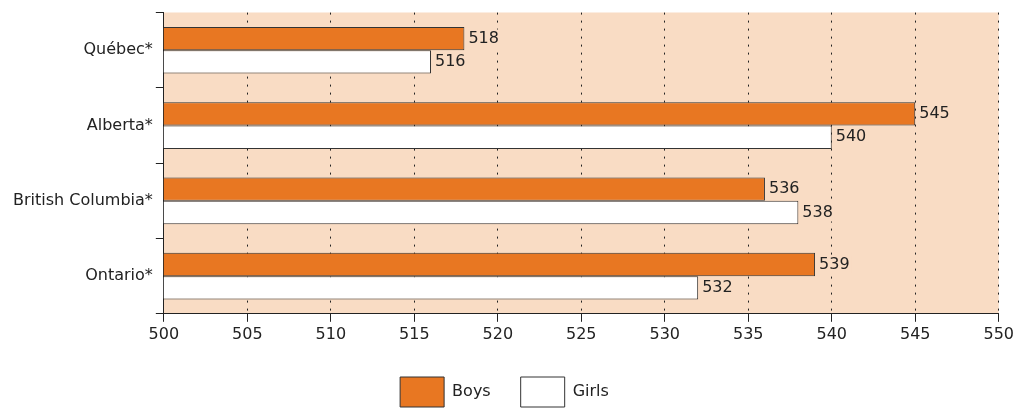 The image size is (1017, 417). Describe the element at coordinates (851, 136) in the screenshot. I see `data-label: 540` at that location.